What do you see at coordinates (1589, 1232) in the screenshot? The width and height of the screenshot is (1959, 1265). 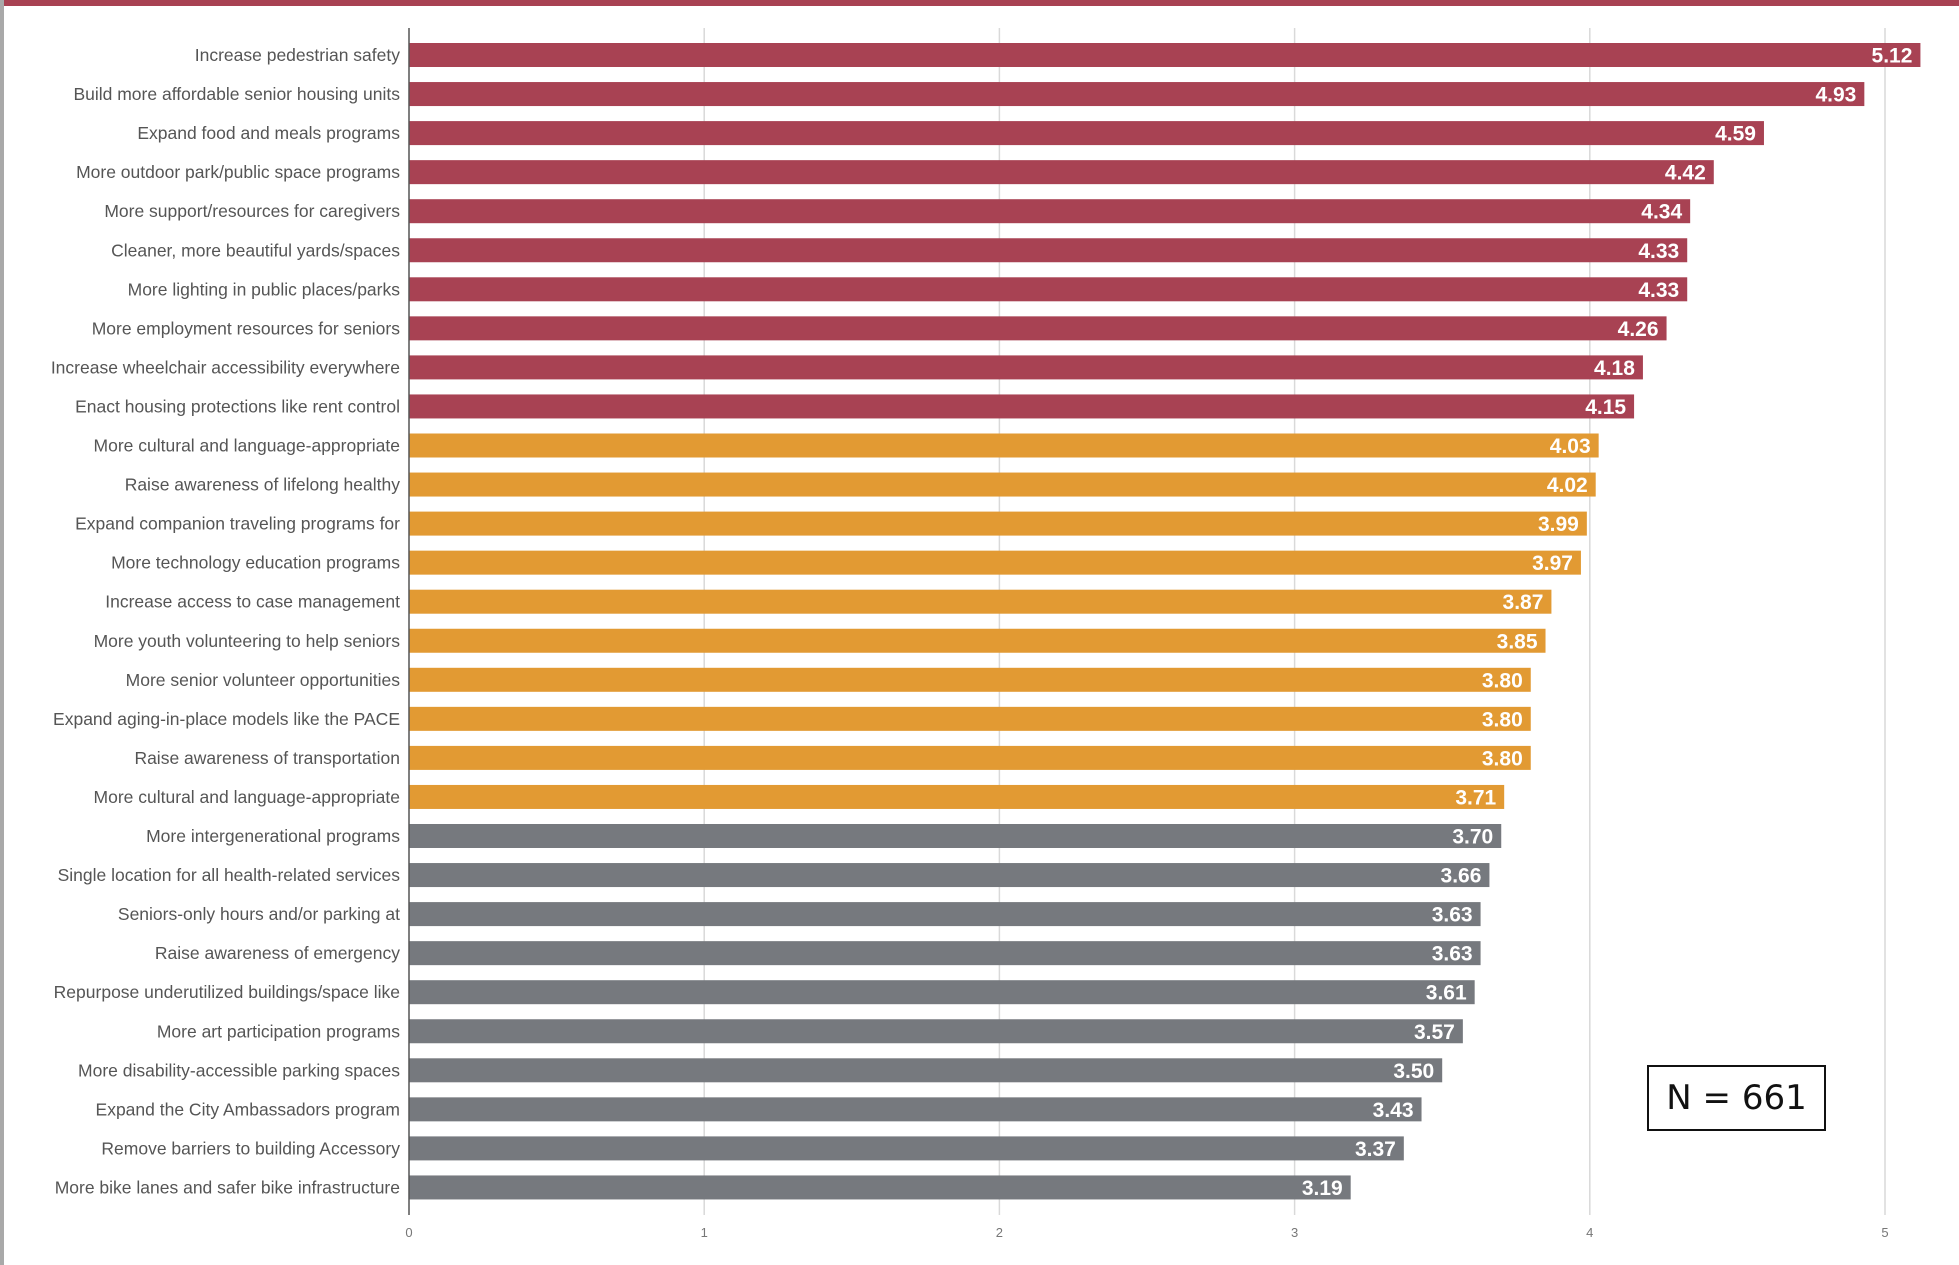 I see `x-tick-label: 4` at bounding box center [1589, 1232].